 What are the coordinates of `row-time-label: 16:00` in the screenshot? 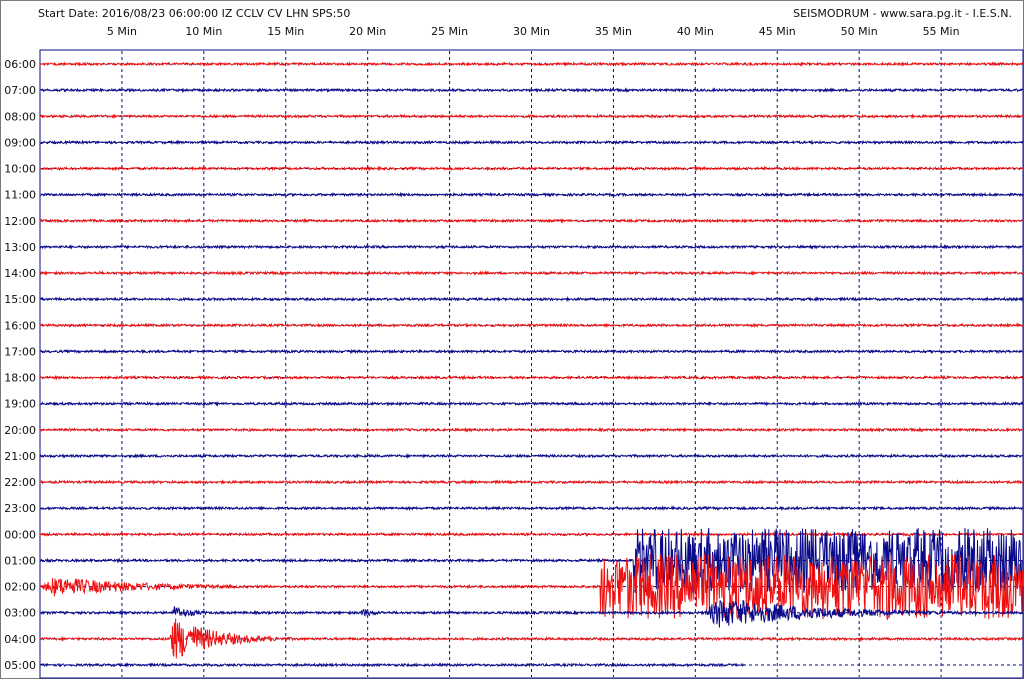 It's located at (20, 325).